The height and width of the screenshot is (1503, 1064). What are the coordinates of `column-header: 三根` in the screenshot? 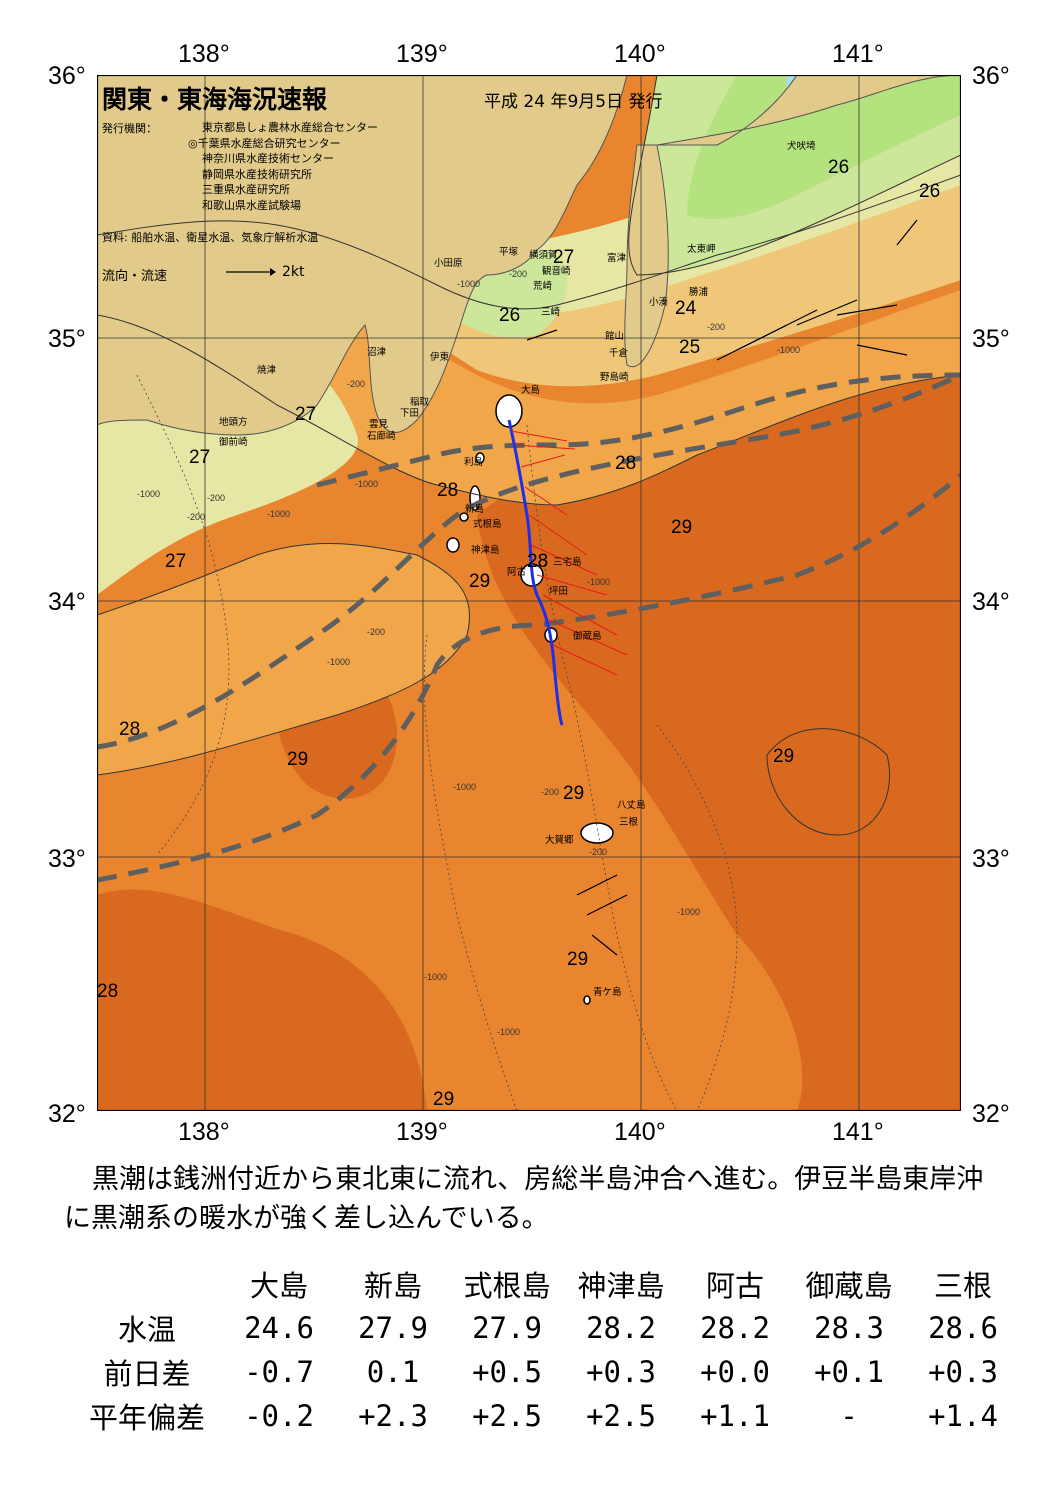 It's located at (962, 1286).